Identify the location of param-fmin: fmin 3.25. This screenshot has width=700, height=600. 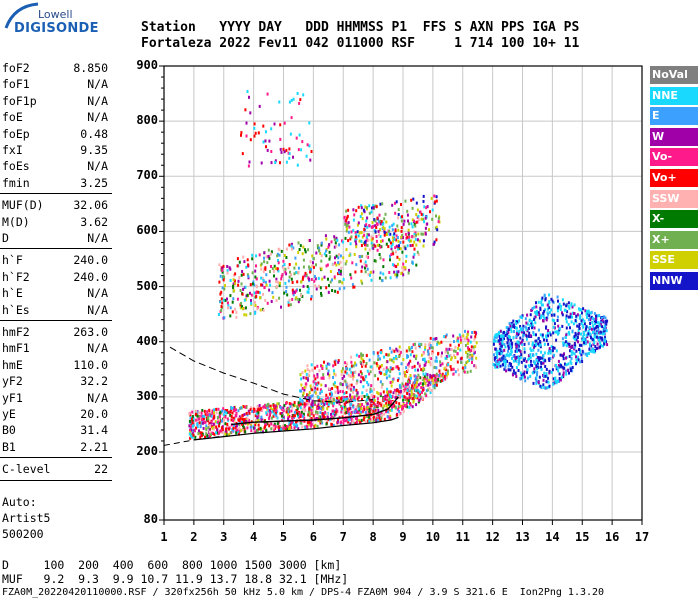
(55, 183).